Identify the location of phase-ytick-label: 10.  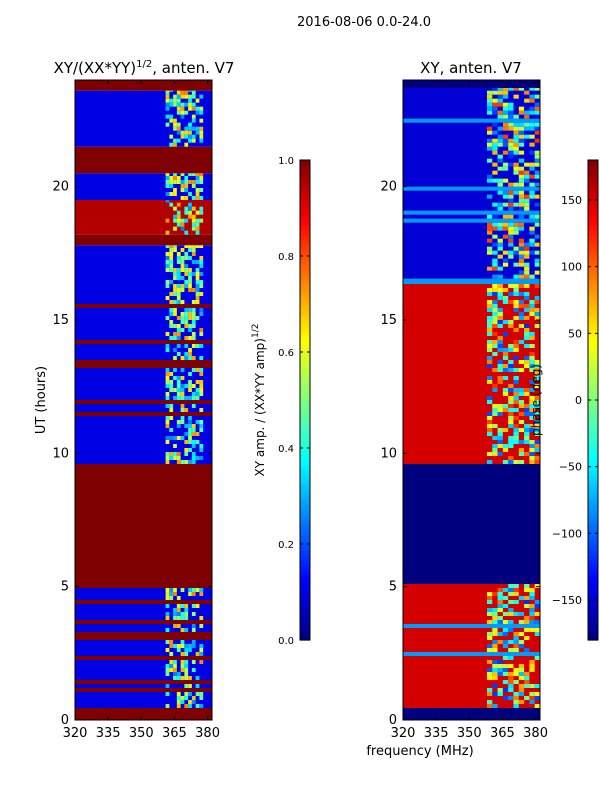
(388, 453).